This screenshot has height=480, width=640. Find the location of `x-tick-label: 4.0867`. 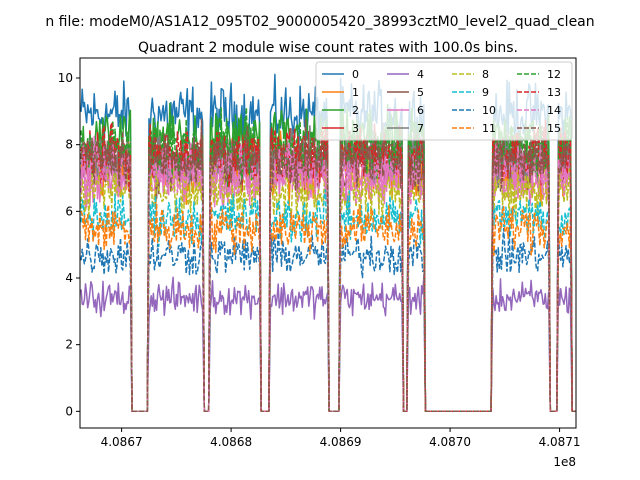

x-tick-label: 4.0867 is located at coordinates (122, 442).